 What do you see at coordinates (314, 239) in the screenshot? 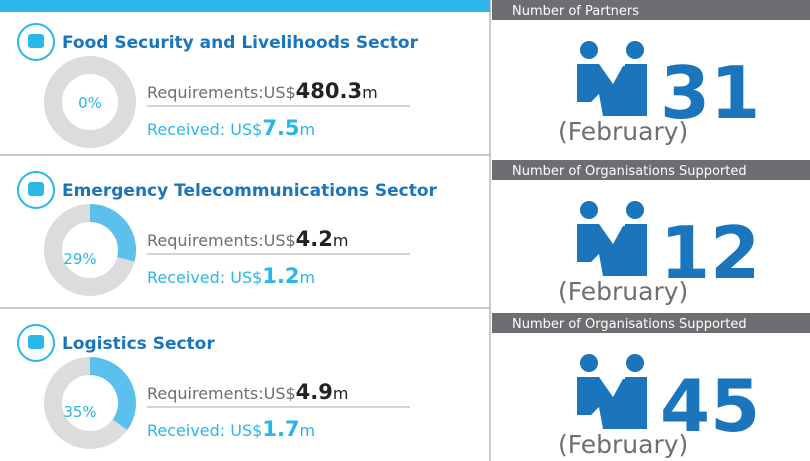
I see `requirements-value: 4.2` at bounding box center [314, 239].